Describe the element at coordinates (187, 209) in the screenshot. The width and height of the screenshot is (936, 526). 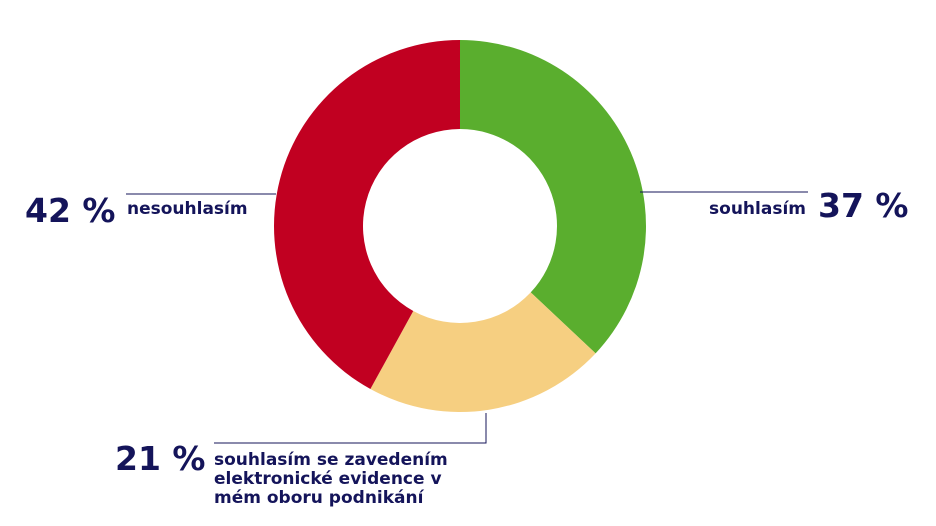
I see `category-label: nesouhlasím` at that location.